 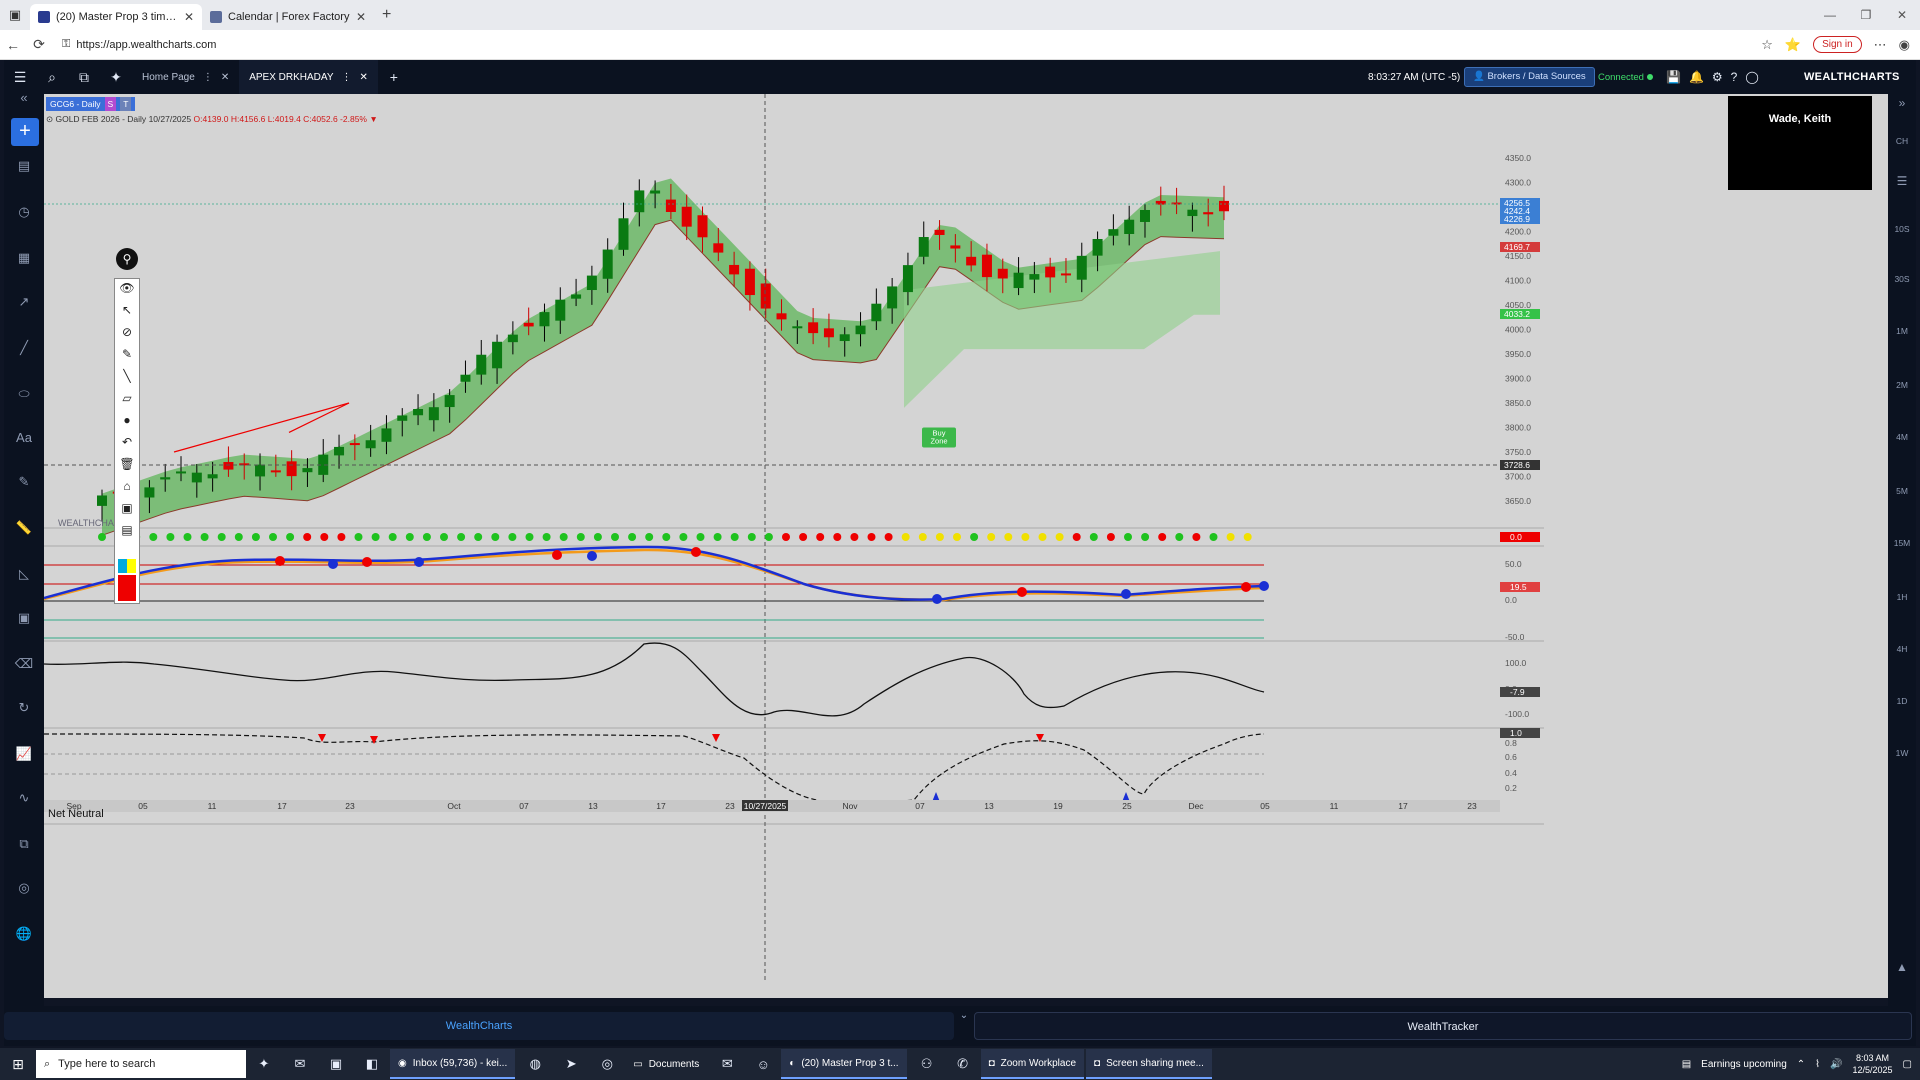 What do you see at coordinates (127, 259) in the screenshot?
I see `pin-icon: ⚲` at bounding box center [127, 259].